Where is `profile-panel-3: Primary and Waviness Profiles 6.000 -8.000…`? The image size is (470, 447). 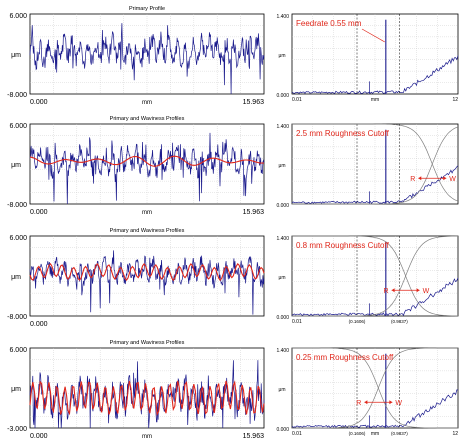 profile-panel-3: Primary and Waviness Profiles 6.000 -8.000… is located at coordinates (136, 278).